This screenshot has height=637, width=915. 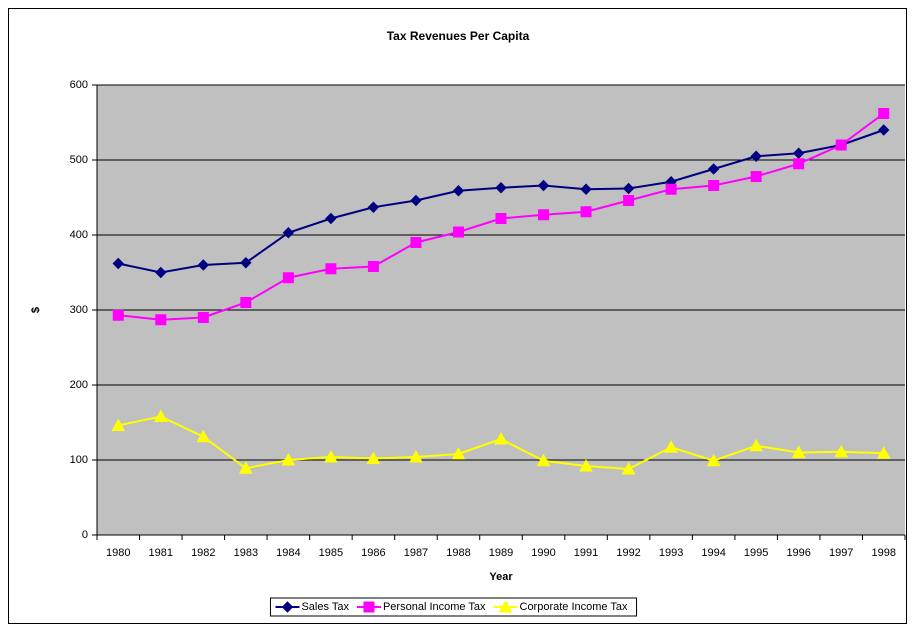 I want to click on x-tick-label: 1986, so click(x=373, y=553).